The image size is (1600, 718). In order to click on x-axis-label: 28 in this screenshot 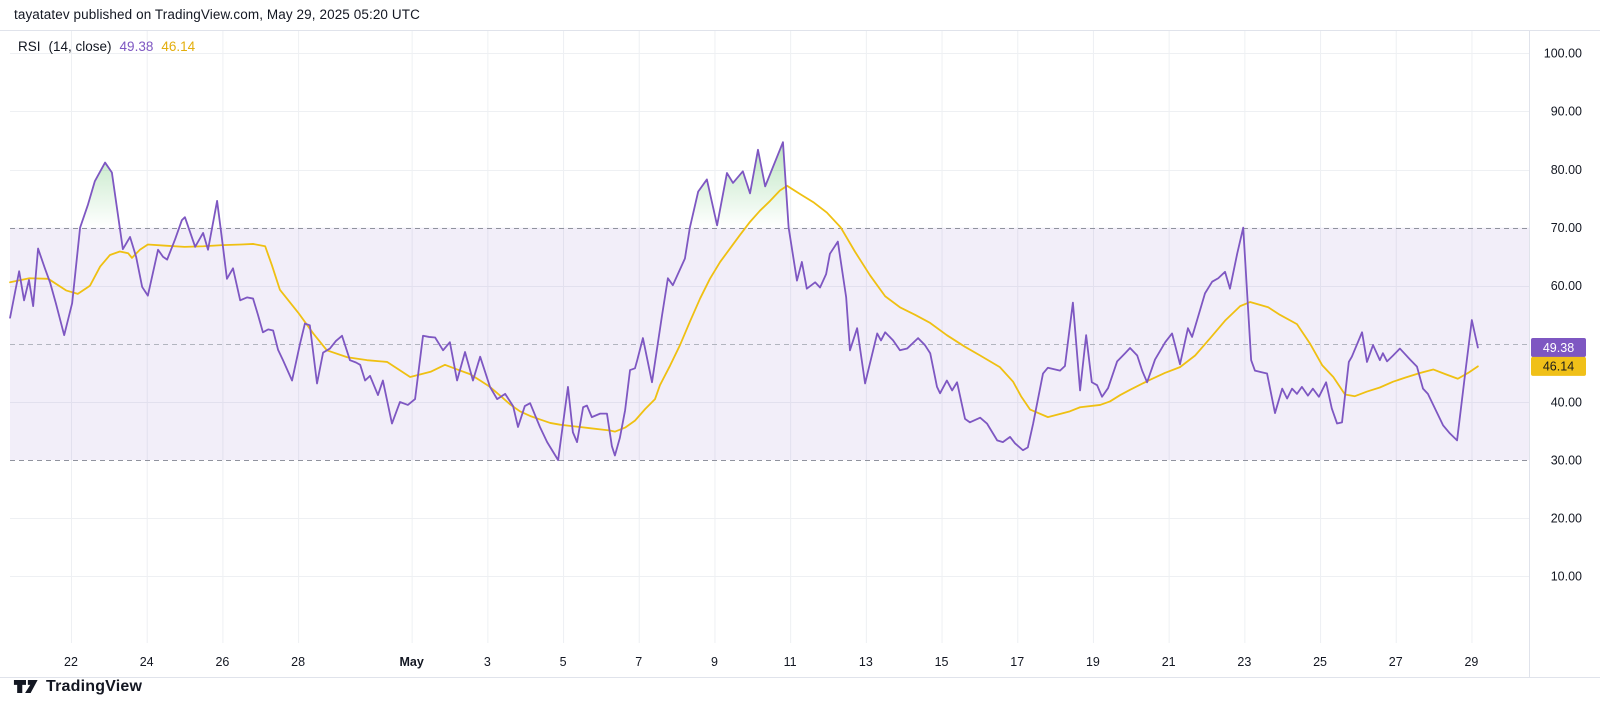, I will do `click(298, 662)`.